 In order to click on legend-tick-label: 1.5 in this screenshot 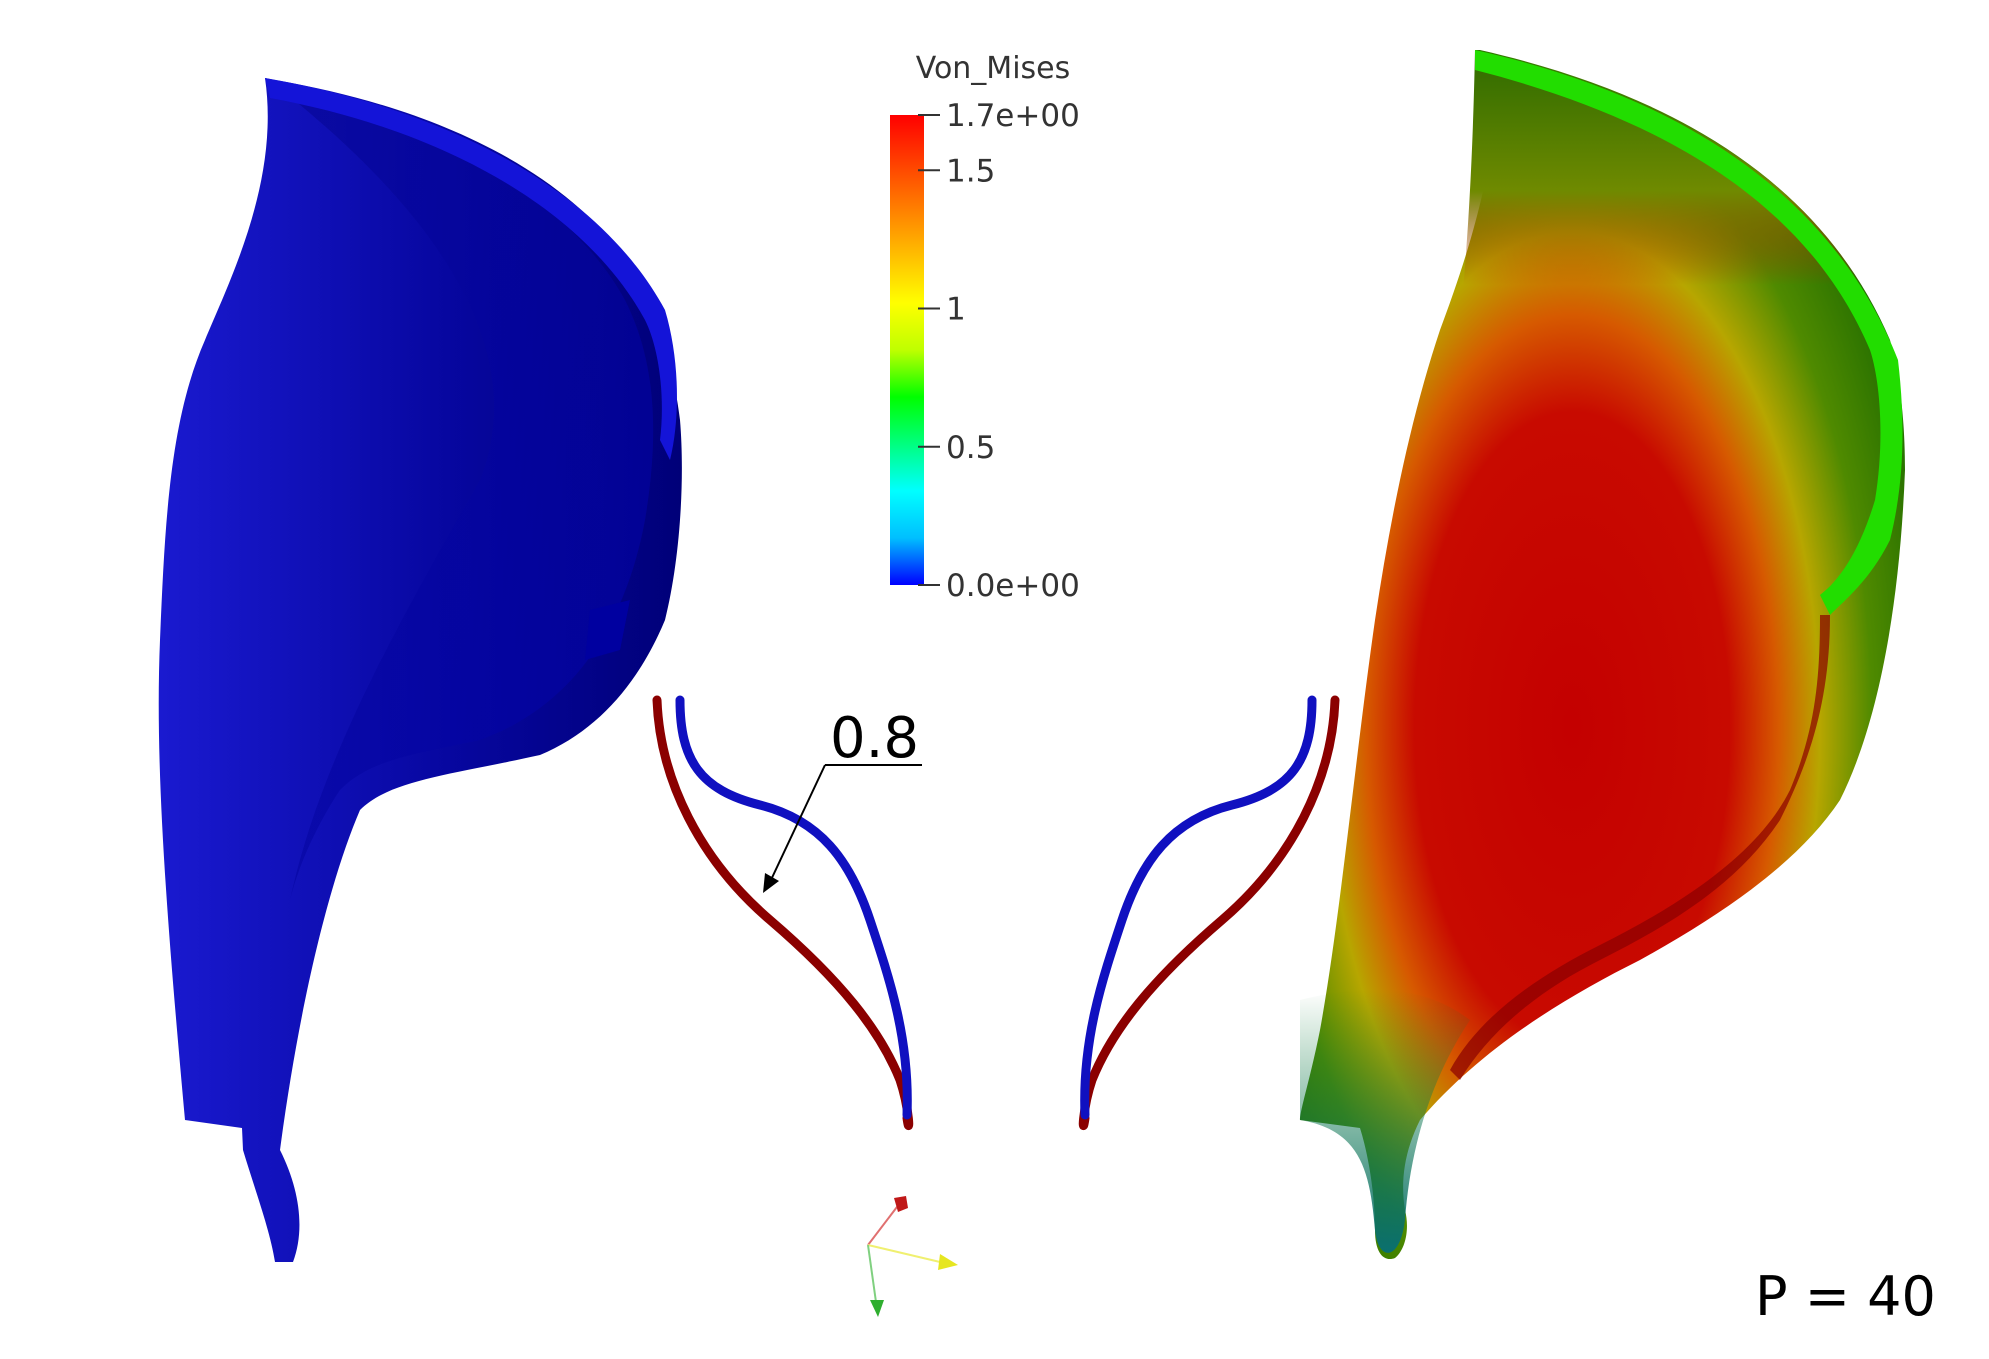, I will do `click(970, 171)`.